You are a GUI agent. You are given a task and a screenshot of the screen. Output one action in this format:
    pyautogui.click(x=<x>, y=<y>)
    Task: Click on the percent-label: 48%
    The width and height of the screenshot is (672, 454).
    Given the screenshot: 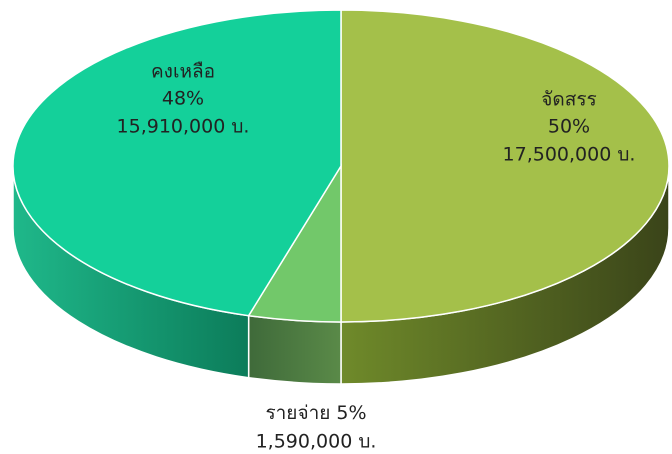 What is the action you would take?
    pyautogui.click(x=183, y=99)
    